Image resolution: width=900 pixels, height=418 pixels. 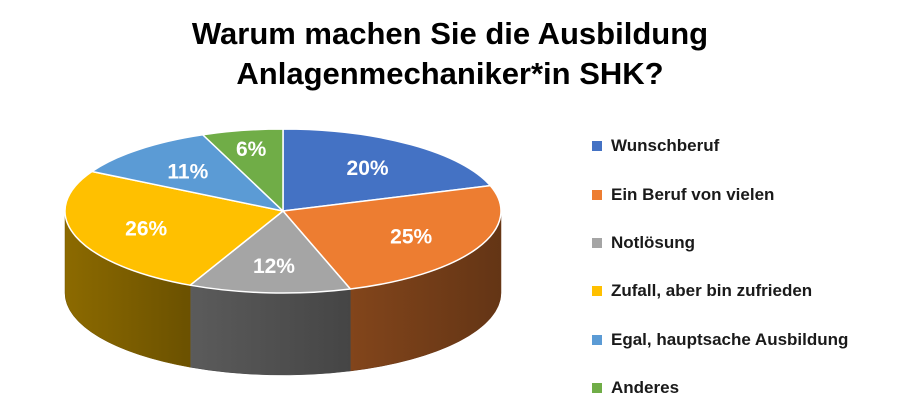 I want to click on legend-label: Zufall, aber bin zufrieden, so click(x=712, y=291).